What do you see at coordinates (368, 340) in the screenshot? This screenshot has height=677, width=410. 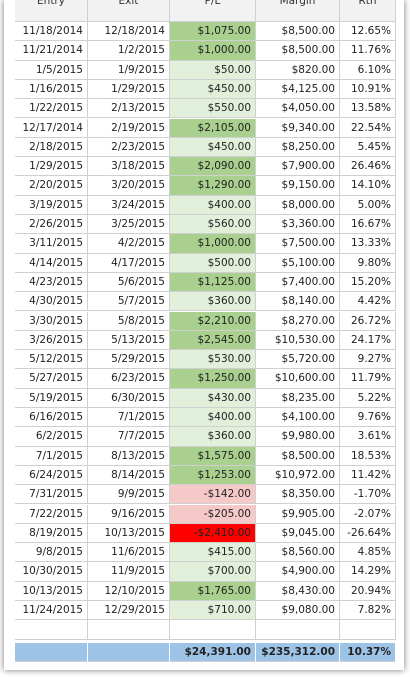 I see `table-cell: 24.17%` at bounding box center [368, 340].